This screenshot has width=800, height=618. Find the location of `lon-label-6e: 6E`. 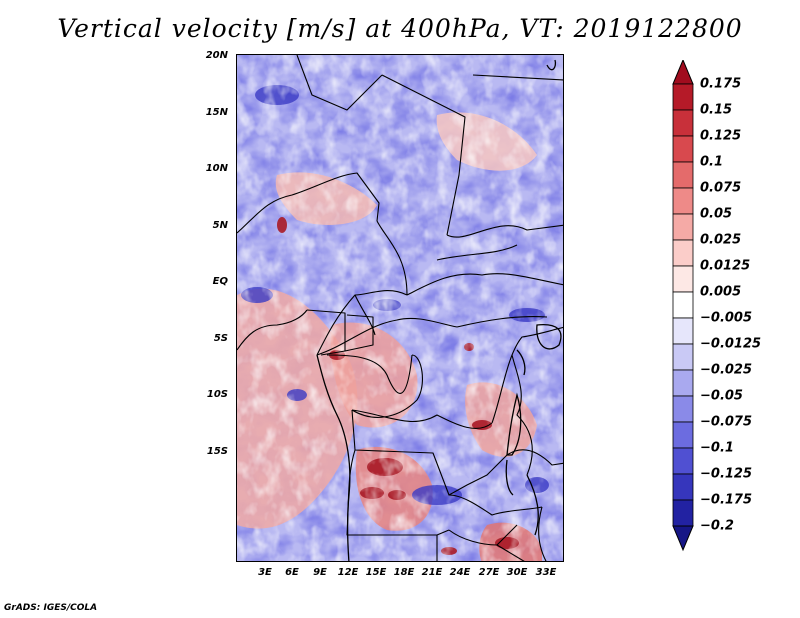

lon-label-6e: 6E is located at coordinates (292, 572).